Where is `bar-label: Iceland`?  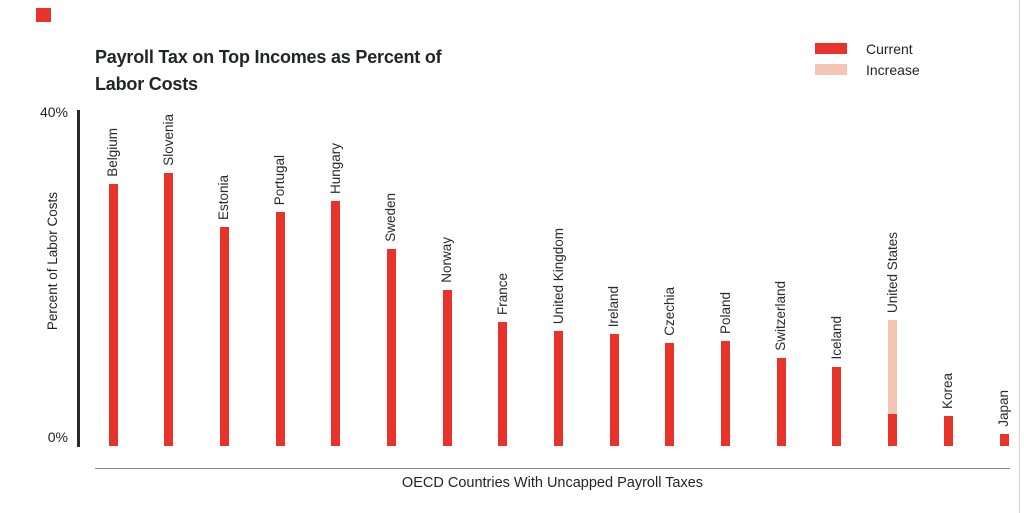 bar-label: Iceland is located at coordinates (836, 338).